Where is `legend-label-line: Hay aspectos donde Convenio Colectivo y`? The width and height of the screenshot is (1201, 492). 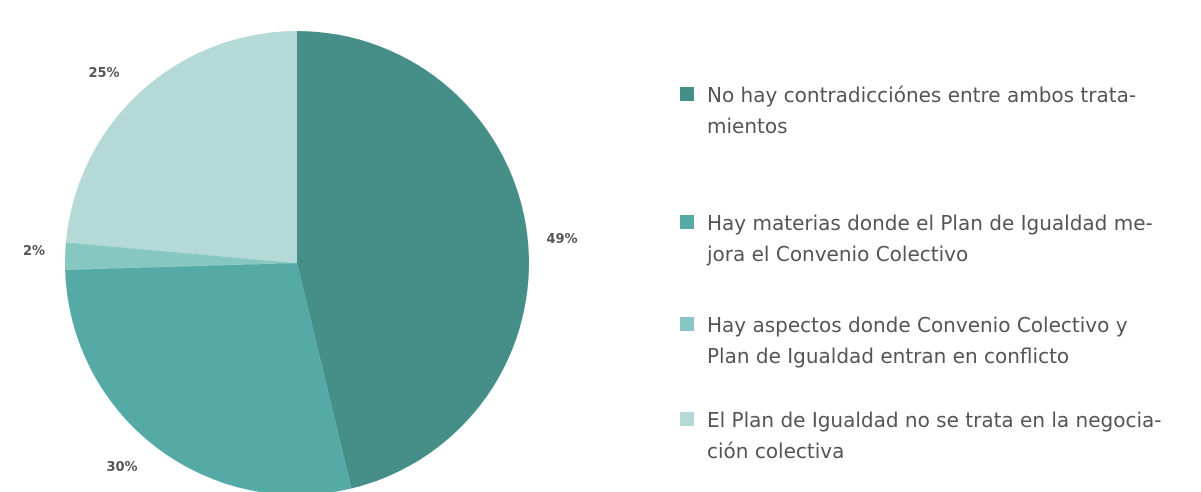 legend-label-line: Hay aspectos donde Convenio Colectivo y is located at coordinates (917, 325).